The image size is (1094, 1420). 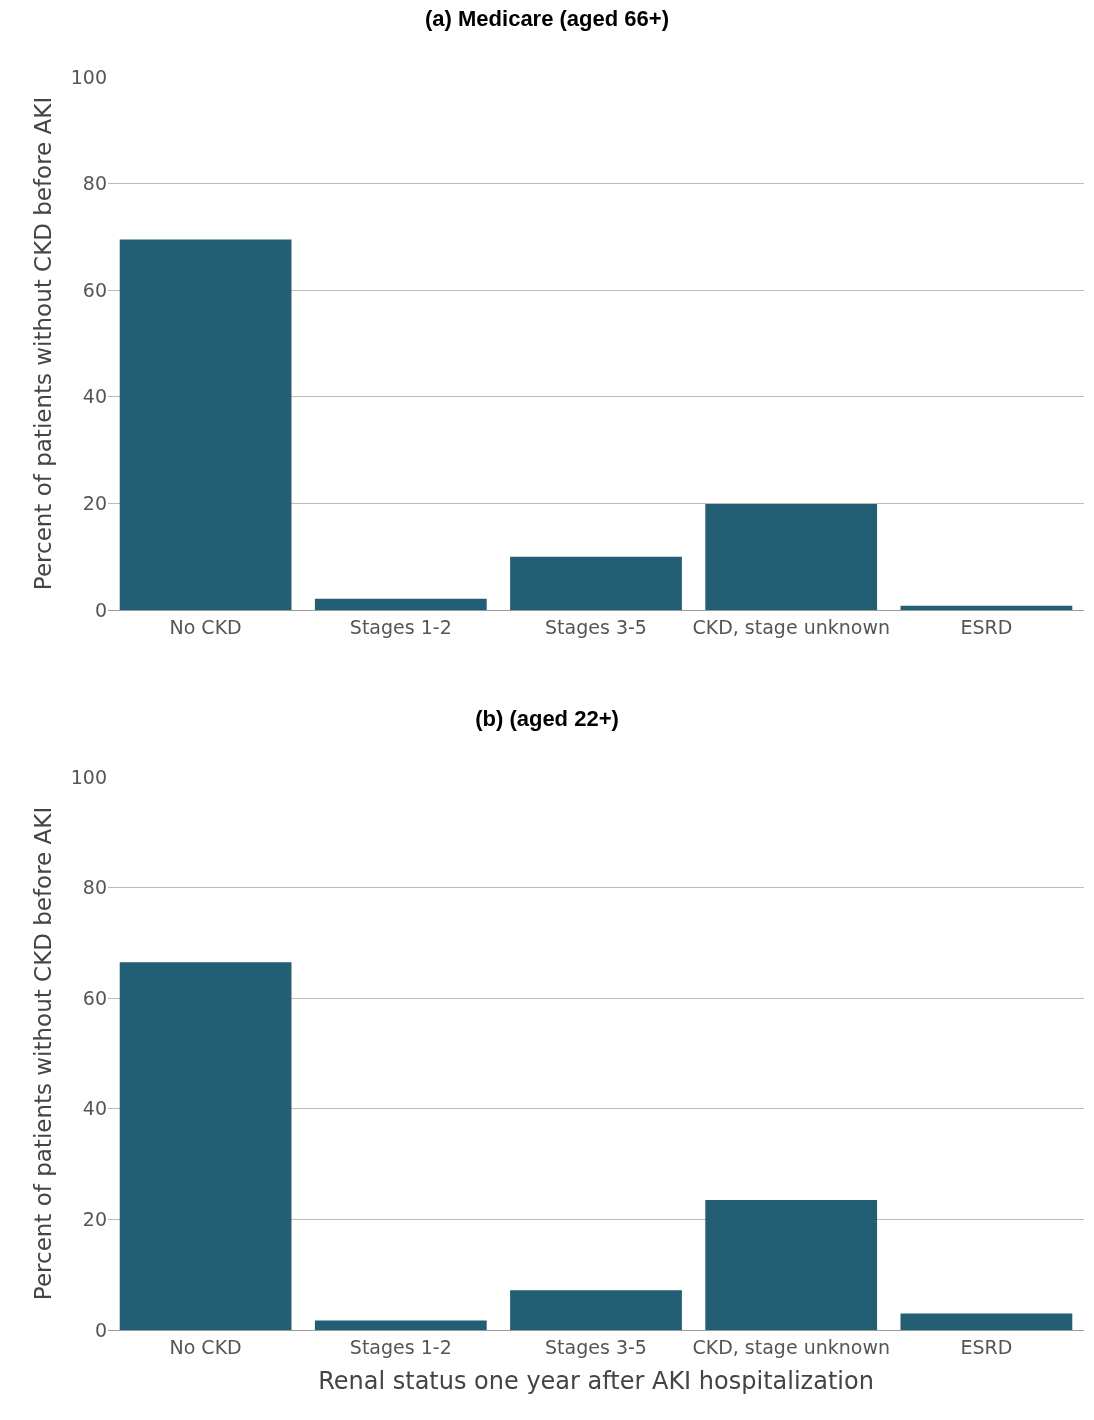 I want to click on chart-title: (a) Medicare (aged 66+), so click(x=547, y=18).